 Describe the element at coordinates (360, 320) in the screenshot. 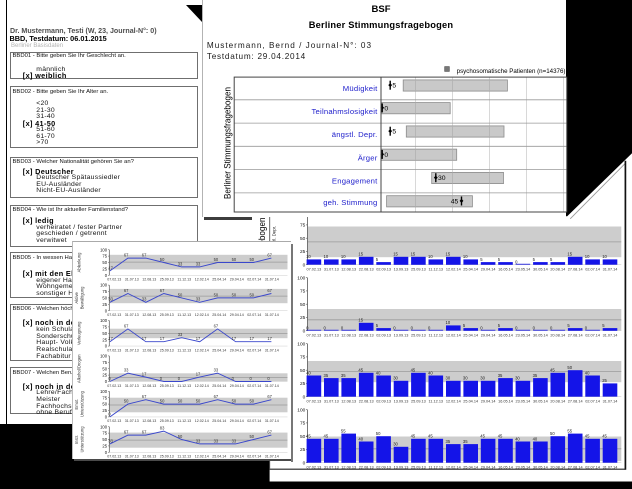

I see `svg-text: 15` at that location.